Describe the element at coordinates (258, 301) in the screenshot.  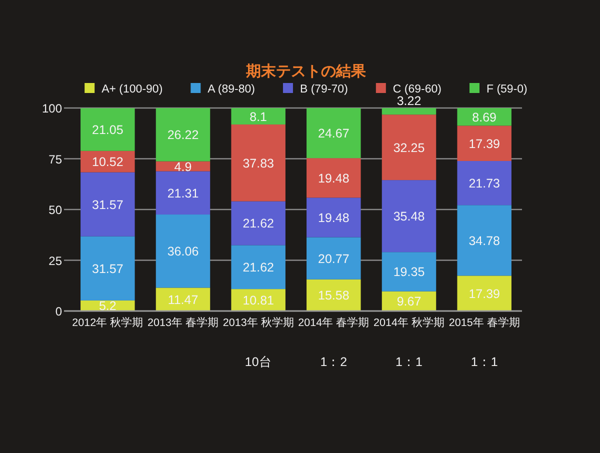
I see `data-label: 10.81` at that location.